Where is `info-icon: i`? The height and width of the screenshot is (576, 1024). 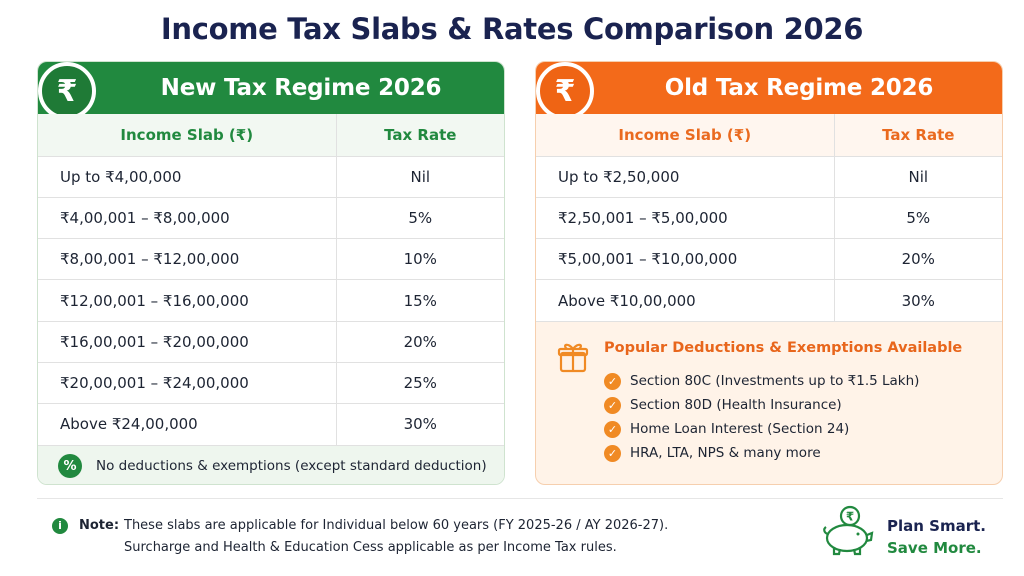
info-icon: i is located at coordinates (60, 526).